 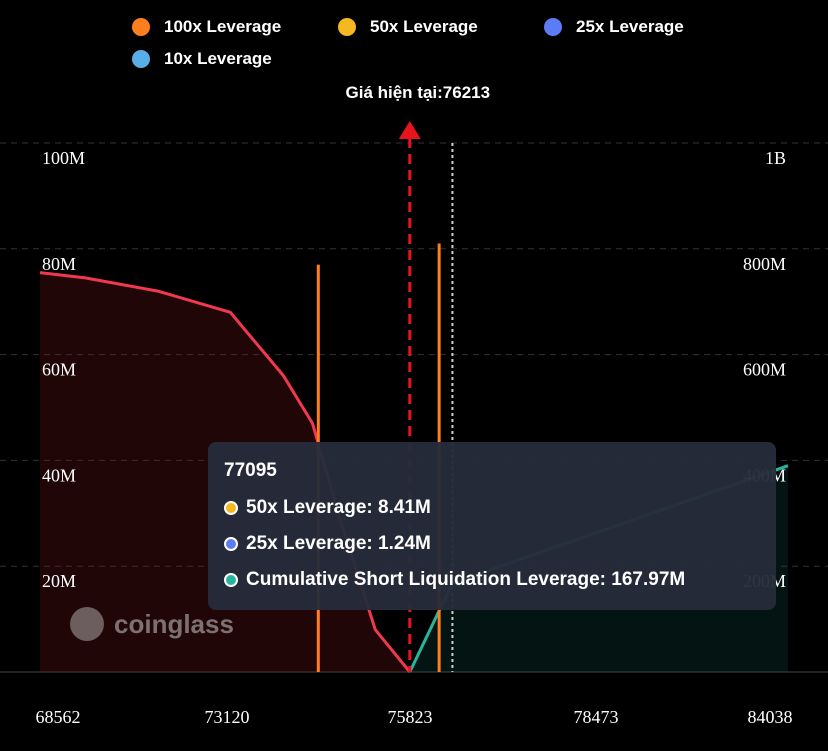 I want to click on current-price-arrow-icon, so click(x=409, y=130).